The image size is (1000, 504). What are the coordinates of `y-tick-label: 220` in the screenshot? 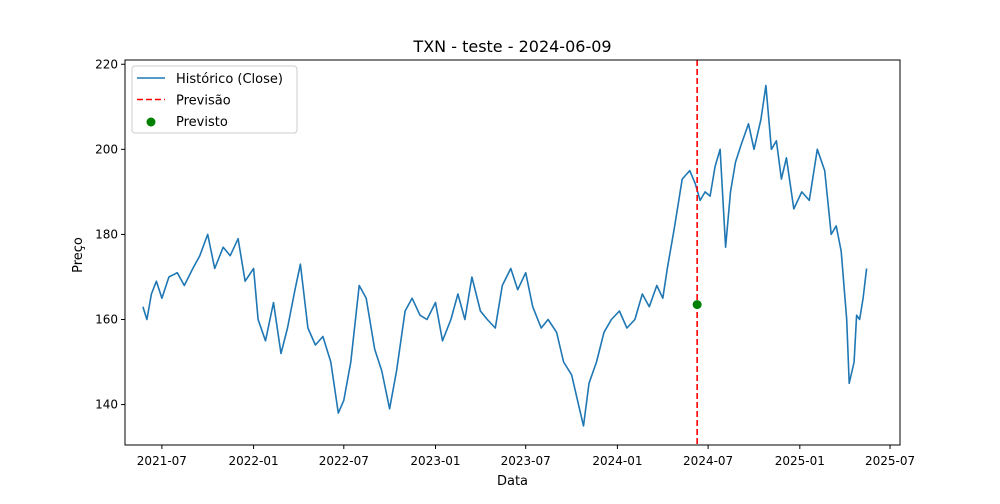 It's located at (106, 64).